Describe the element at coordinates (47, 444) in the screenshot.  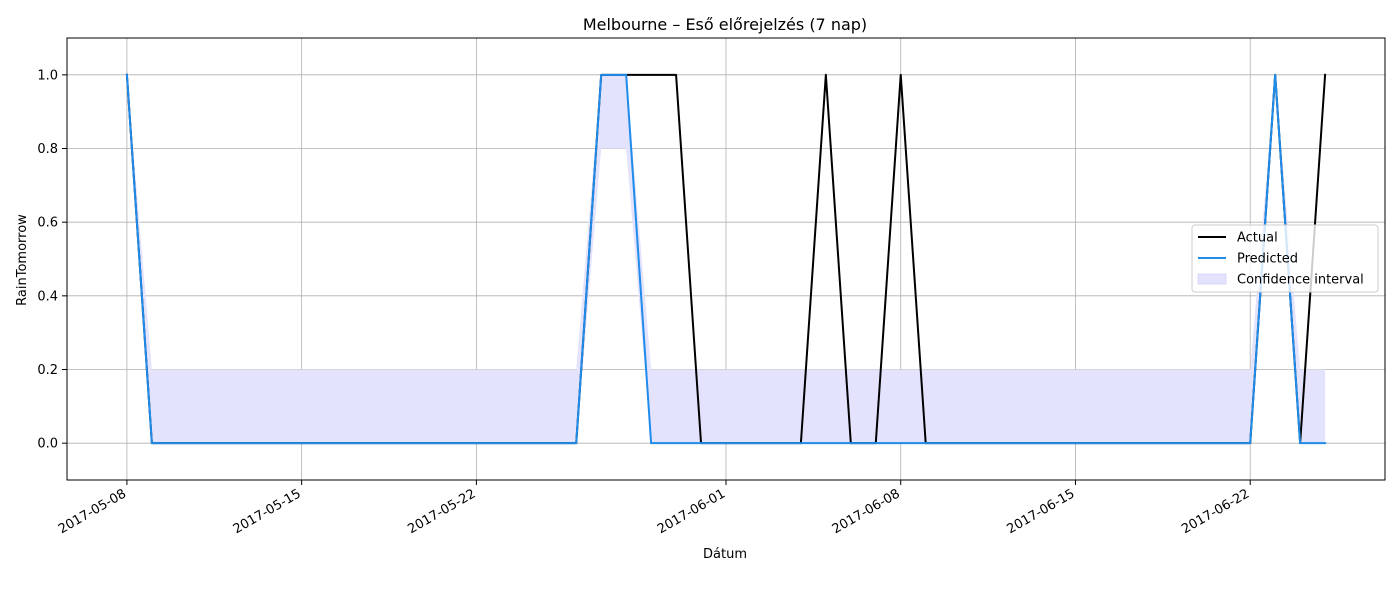
I see `y-tick-label: 0.0` at that location.